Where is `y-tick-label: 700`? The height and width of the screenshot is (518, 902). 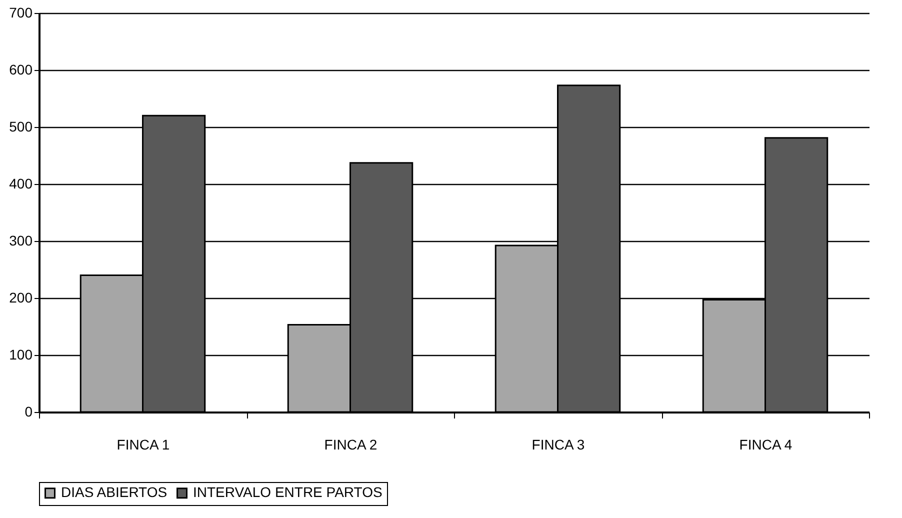
y-tick-label: 700 is located at coordinates (21, 12).